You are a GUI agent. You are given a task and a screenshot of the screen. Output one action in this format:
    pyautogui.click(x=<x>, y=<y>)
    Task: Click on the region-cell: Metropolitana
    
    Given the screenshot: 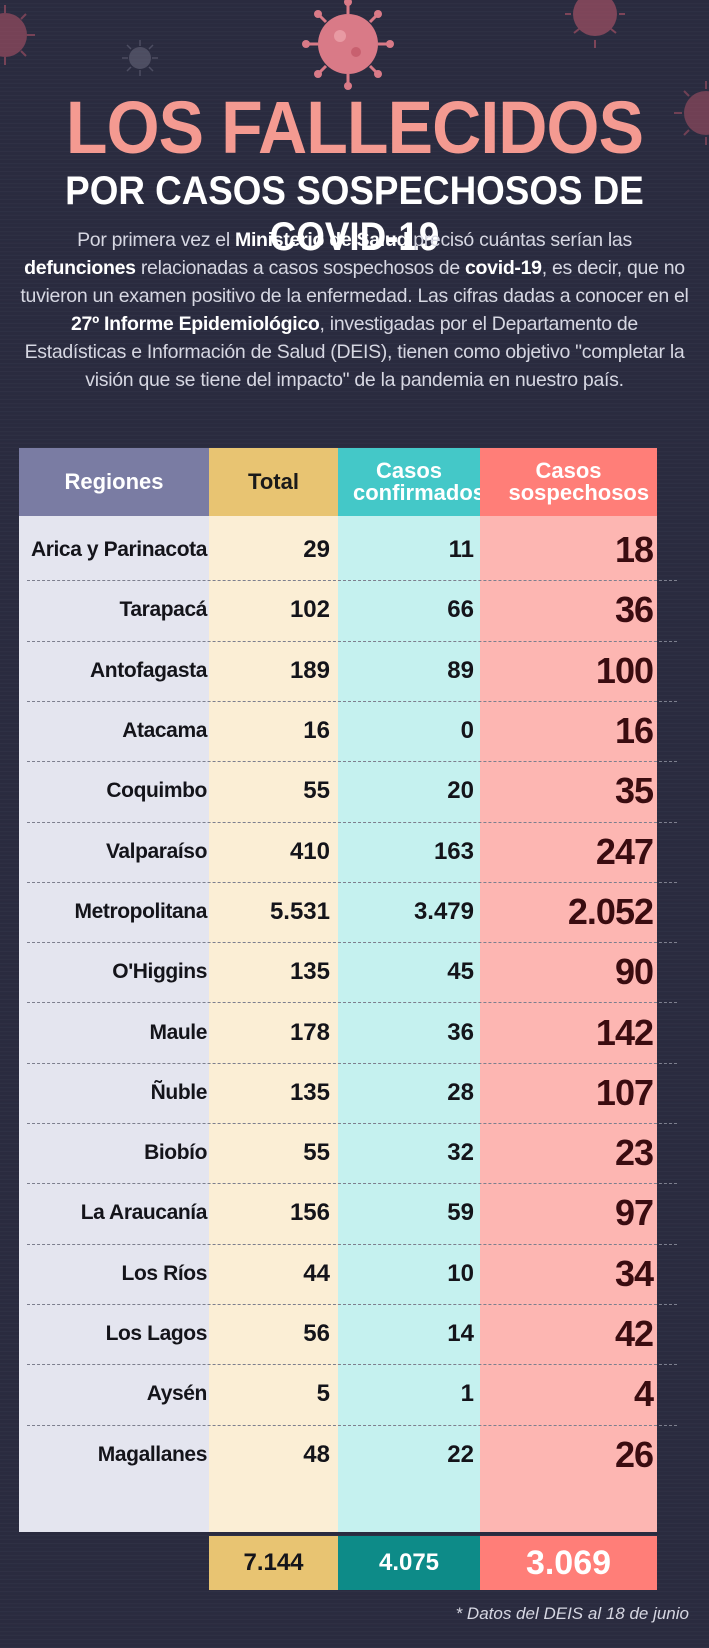 What is the action you would take?
    pyautogui.click(x=141, y=911)
    